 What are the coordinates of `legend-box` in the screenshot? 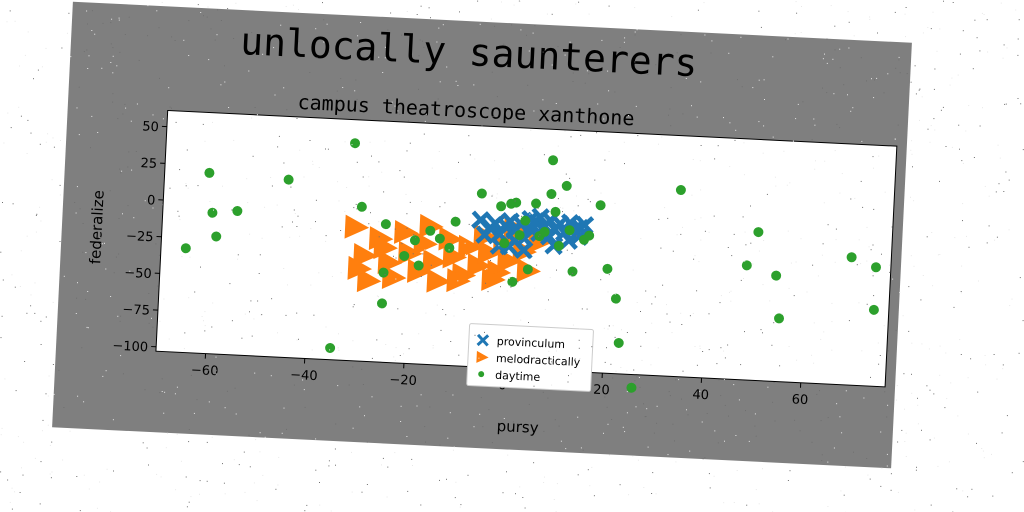 It's located at (530, 357).